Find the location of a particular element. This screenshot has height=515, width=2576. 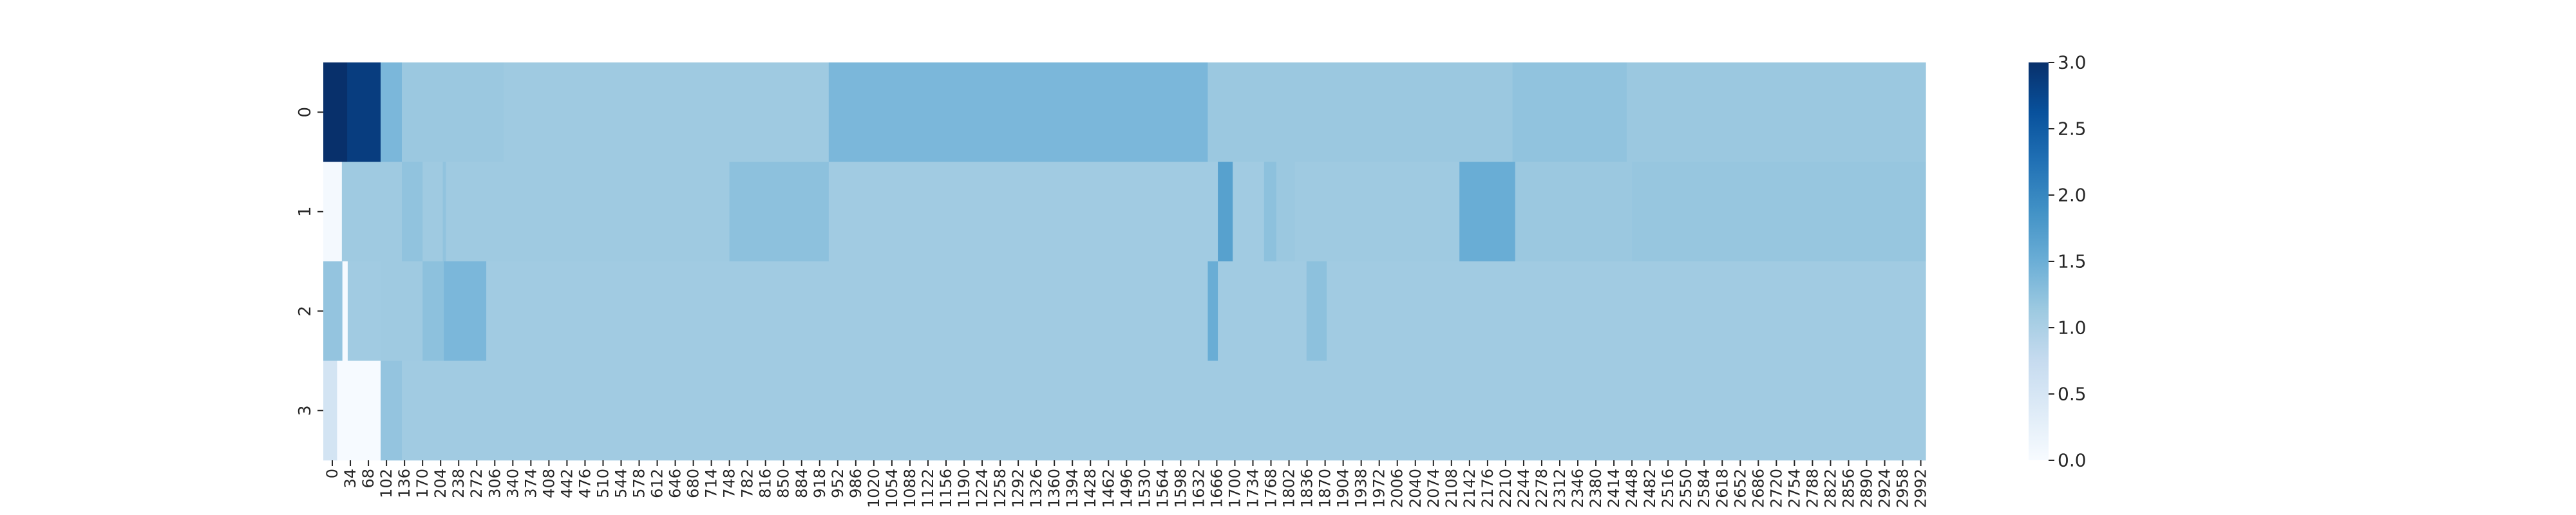

x-tick-label: 2992 is located at coordinates (1921, 489).